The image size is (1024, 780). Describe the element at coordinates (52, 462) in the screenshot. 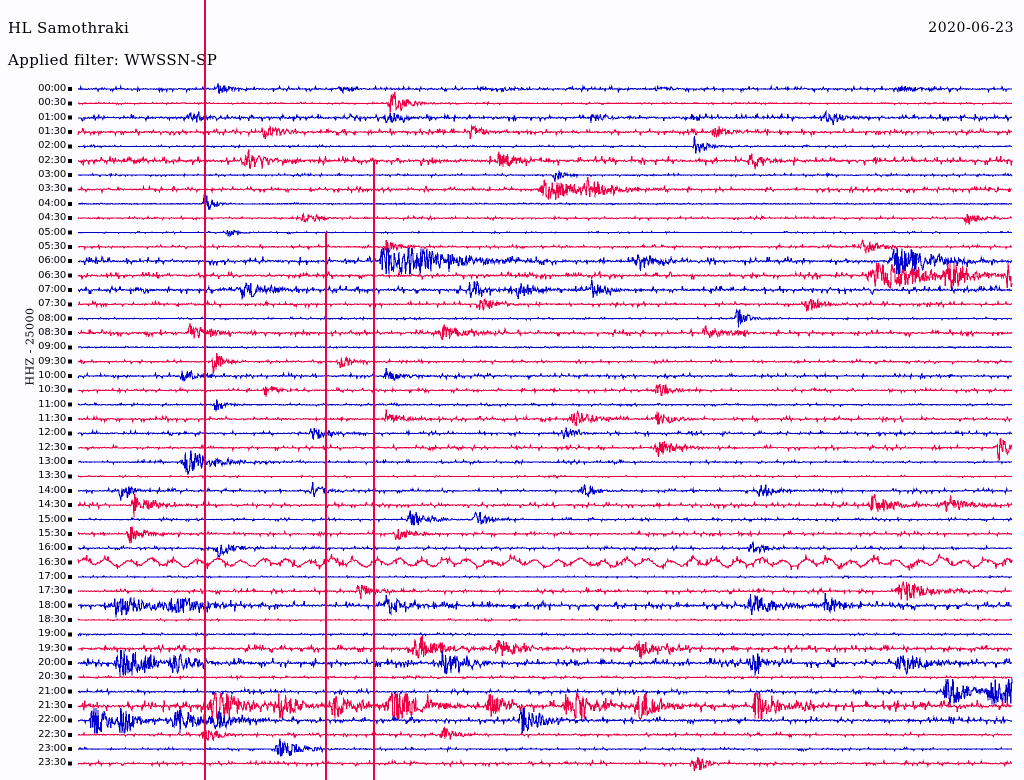

I see `time-label-1300: 13:00` at that location.